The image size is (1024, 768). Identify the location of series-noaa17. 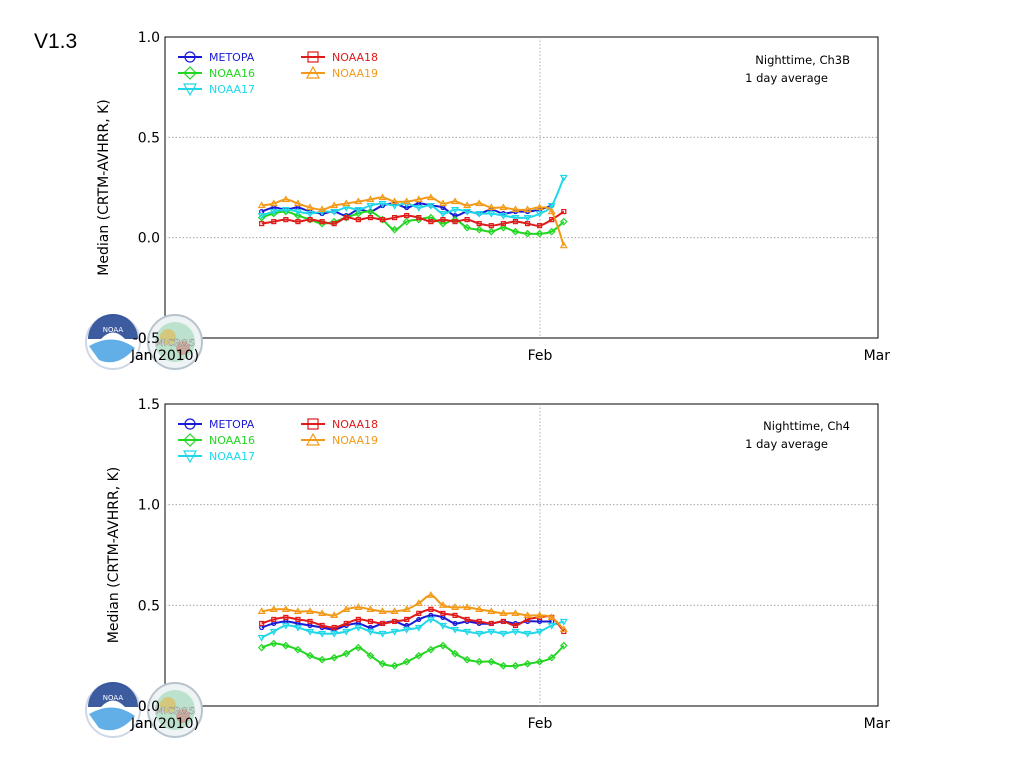
(412, 198).